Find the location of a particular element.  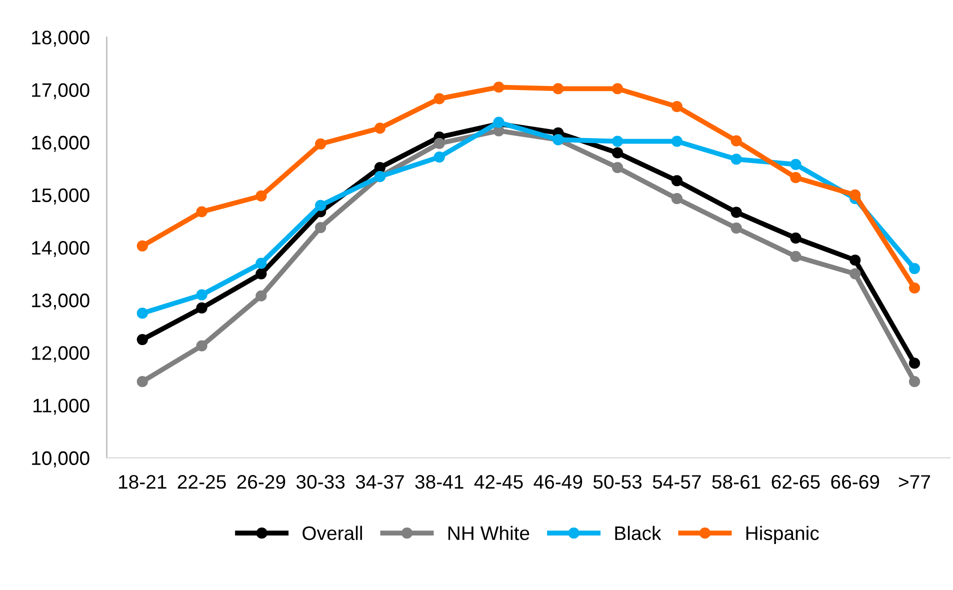

x-tick-label: 46-49 is located at coordinates (558, 482).